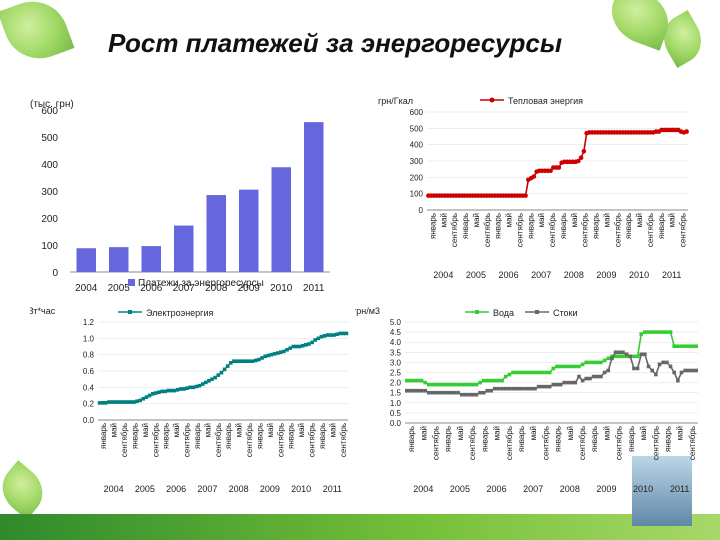  Describe the element at coordinates (497, 489) in the screenshot. I see `year-label: 2006` at that location.